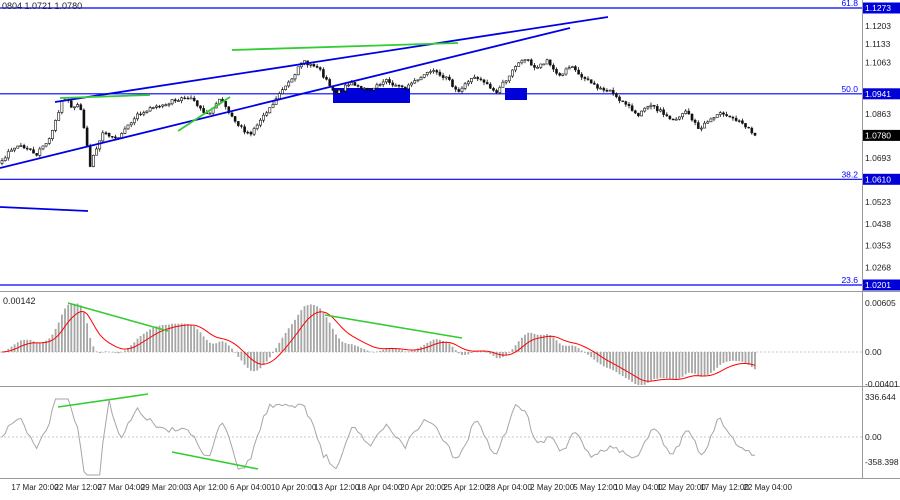 Image resolution: width=900 pixels, height=500 pixels. I want to click on time-axis-label: 25 Apr 12:00, so click(466, 487).